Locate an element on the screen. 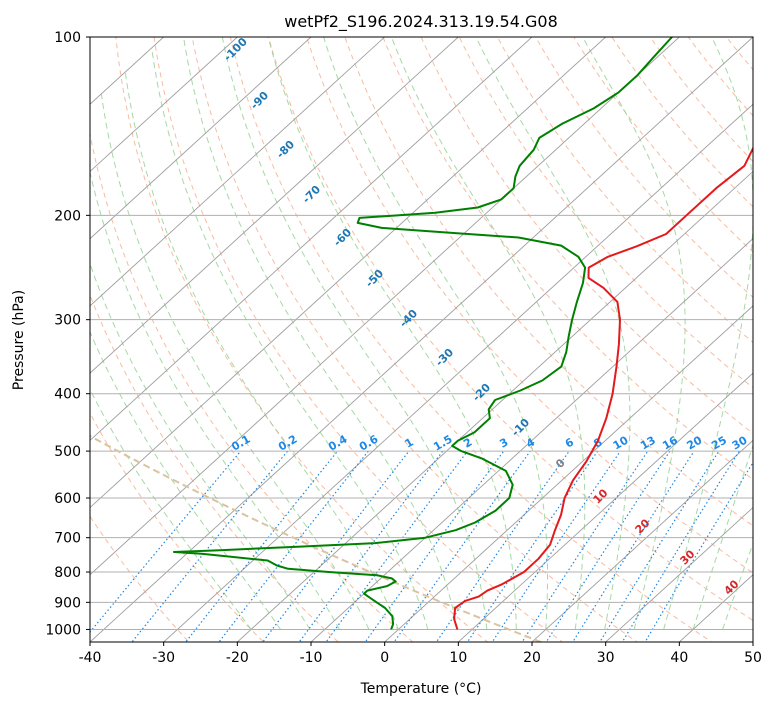 The height and width of the screenshot is (708, 775). y-tick-label: 1000 is located at coordinates (63, 630).